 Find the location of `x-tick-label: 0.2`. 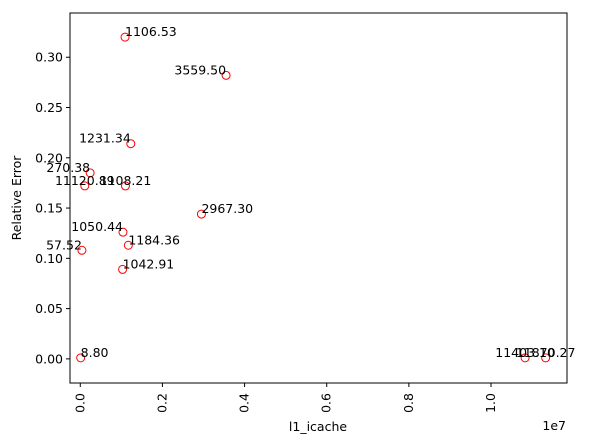

x-tick-label: 0.2 is located at coordinates (161, 403).